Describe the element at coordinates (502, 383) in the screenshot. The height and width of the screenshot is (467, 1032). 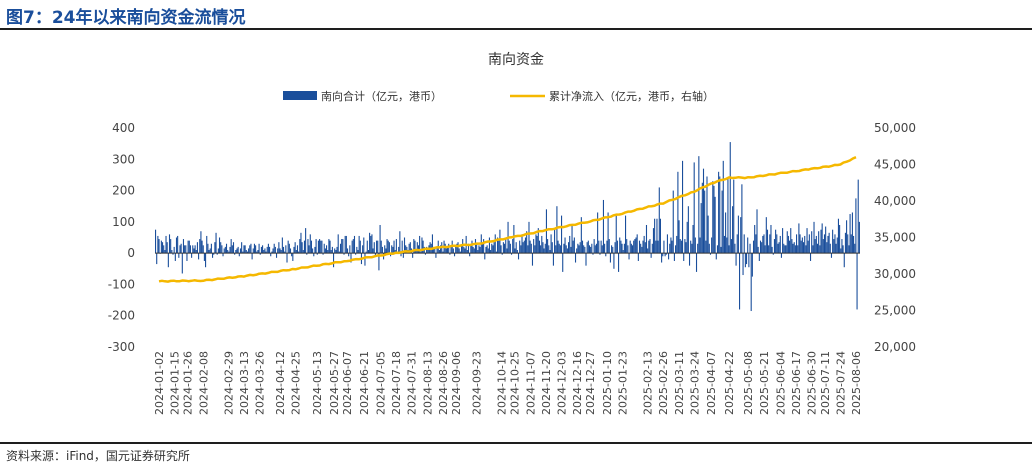
I see `x-tick-label: 2024-10-14` at that location.